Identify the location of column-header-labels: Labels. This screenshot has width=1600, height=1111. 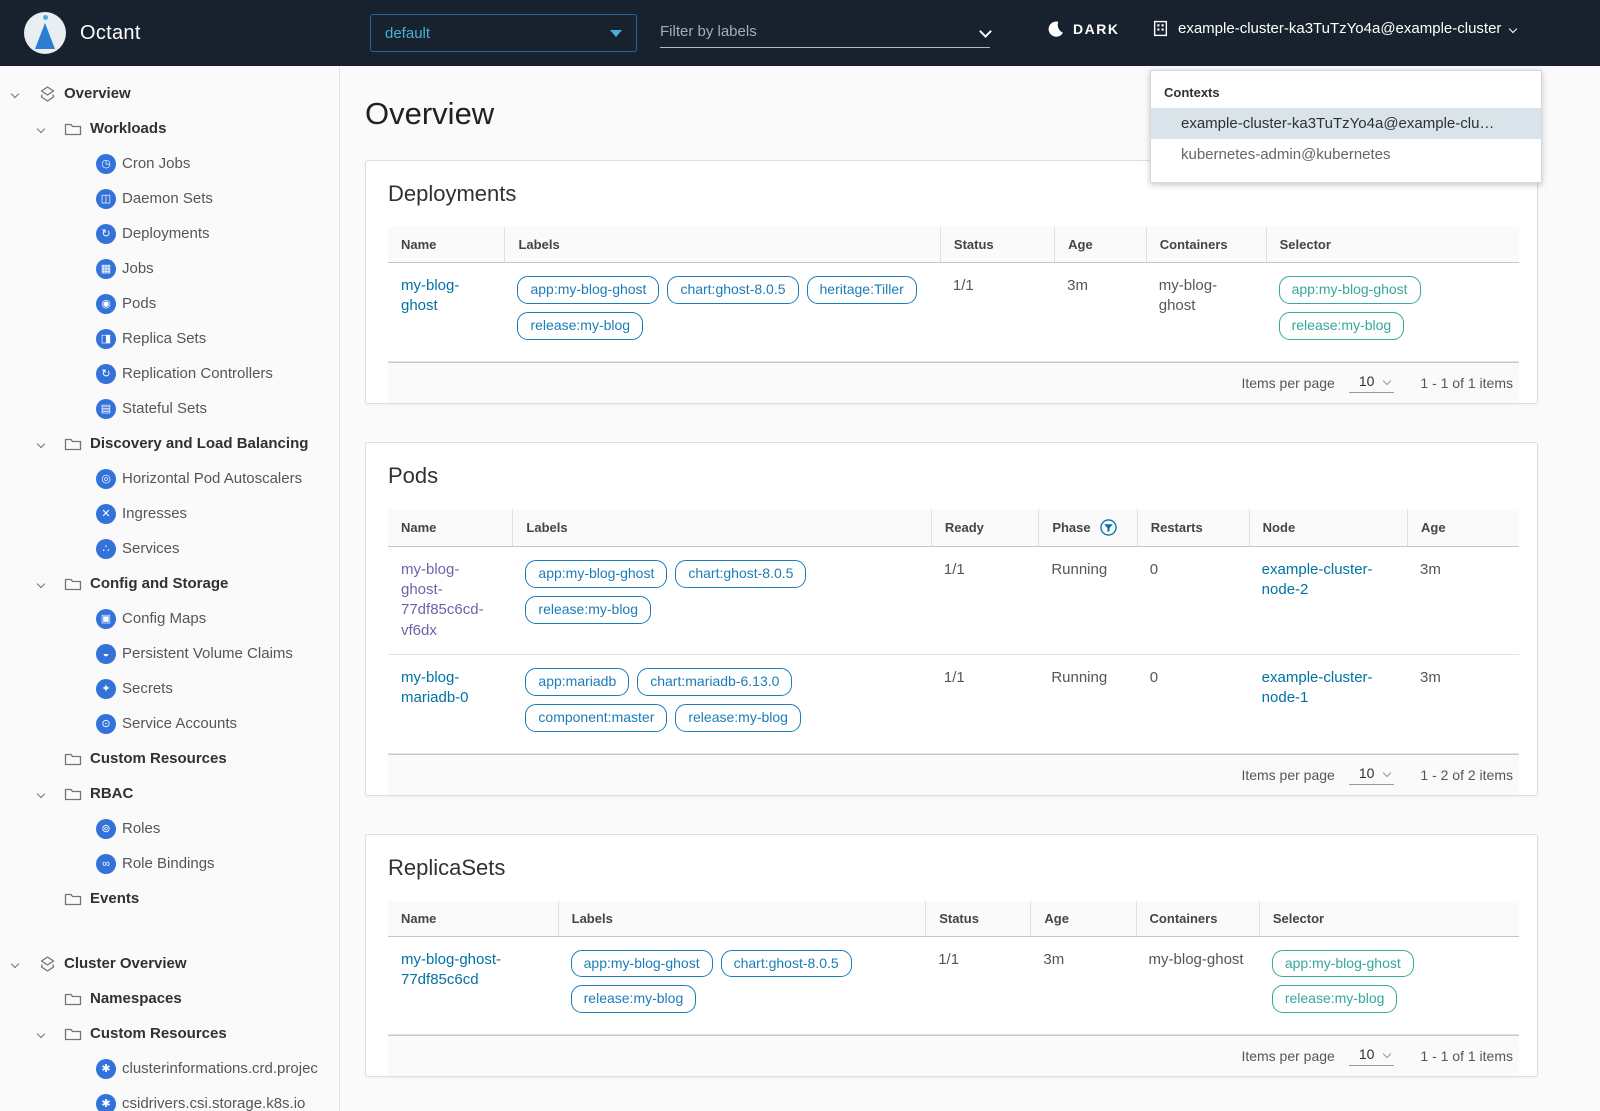
(721, 527).